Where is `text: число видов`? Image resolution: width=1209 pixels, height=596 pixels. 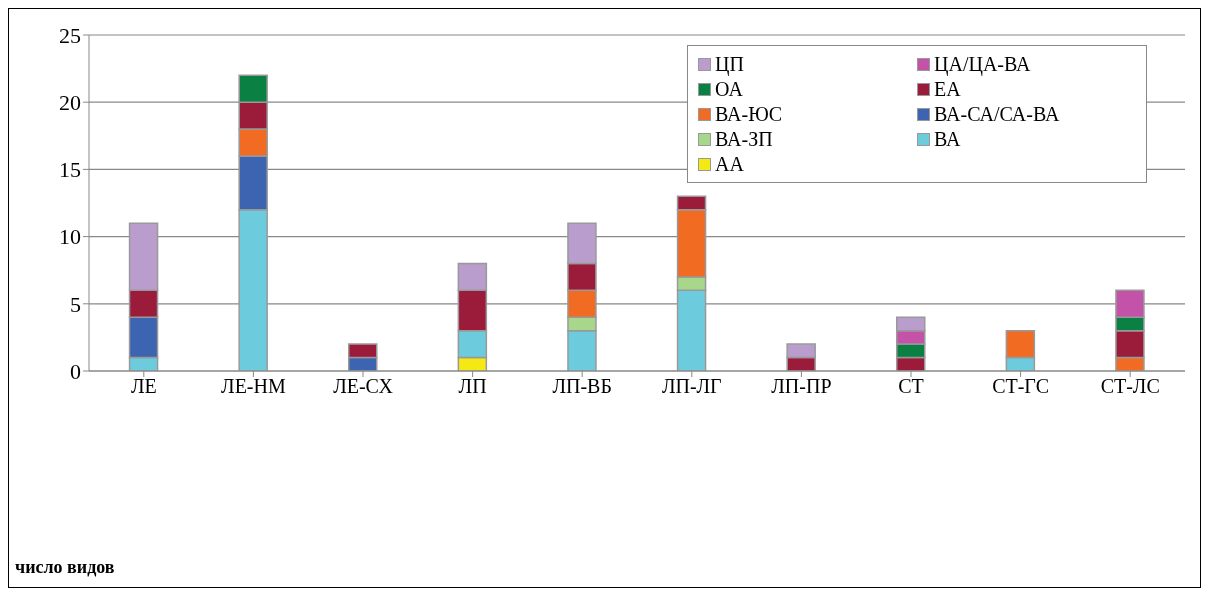
text: число видов is located at coordinates (65, 567).